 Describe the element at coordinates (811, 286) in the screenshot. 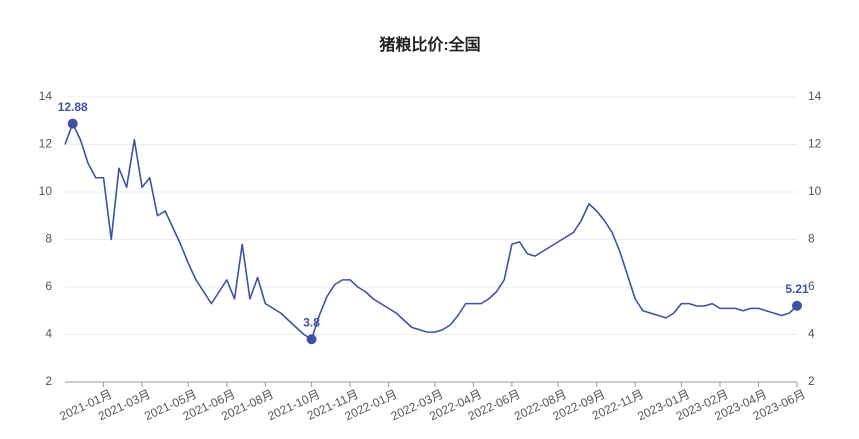

I see `y2-tick-label: 6` at that location.